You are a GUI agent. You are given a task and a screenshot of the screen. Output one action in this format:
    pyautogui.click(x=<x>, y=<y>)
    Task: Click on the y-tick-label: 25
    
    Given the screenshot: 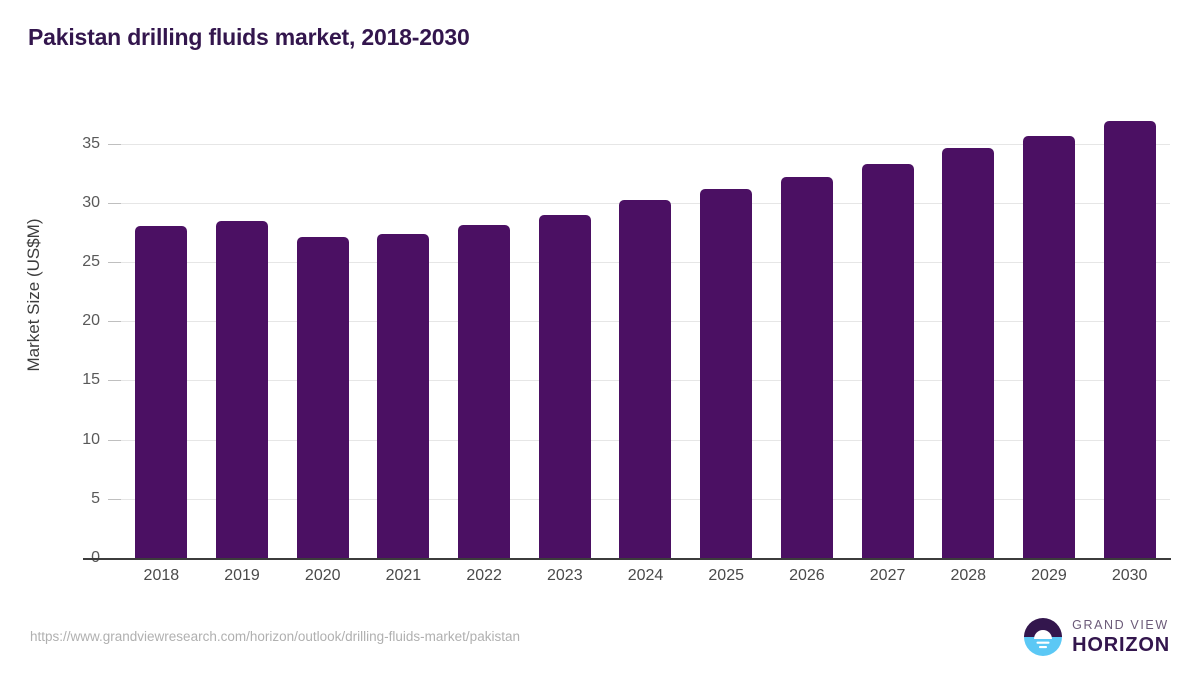 What is the action you would take?
    pyautogui.click(x=91, y=261)
    